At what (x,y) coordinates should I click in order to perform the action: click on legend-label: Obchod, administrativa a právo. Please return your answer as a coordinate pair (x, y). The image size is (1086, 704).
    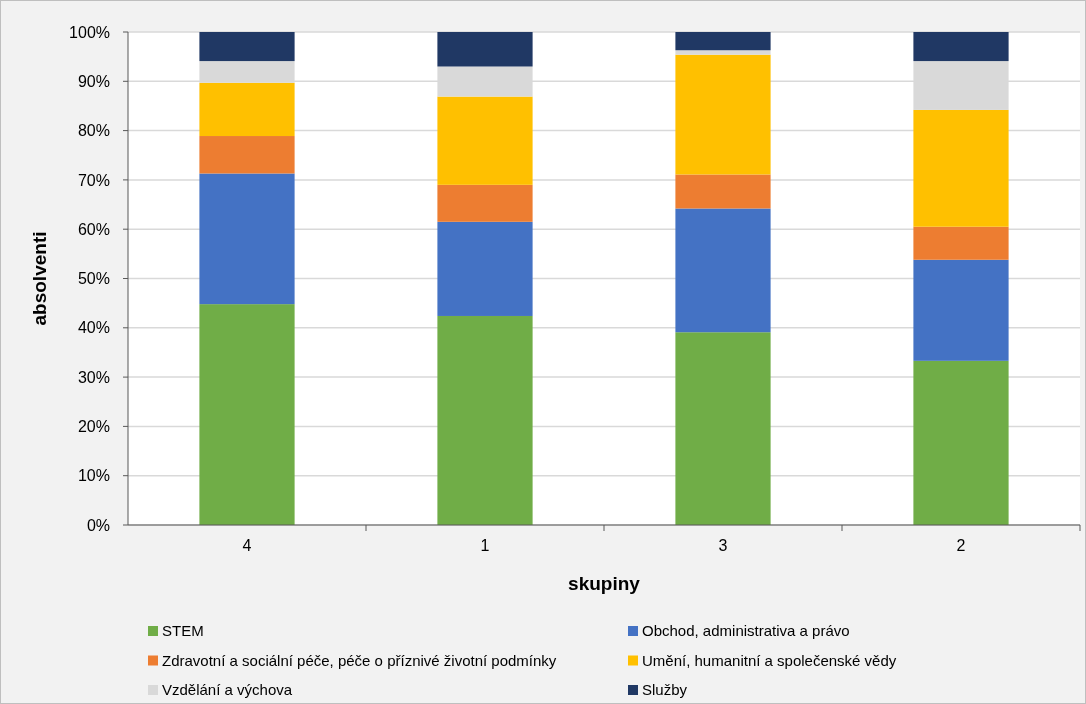
    Looking at the image, I should click on (746, 631).